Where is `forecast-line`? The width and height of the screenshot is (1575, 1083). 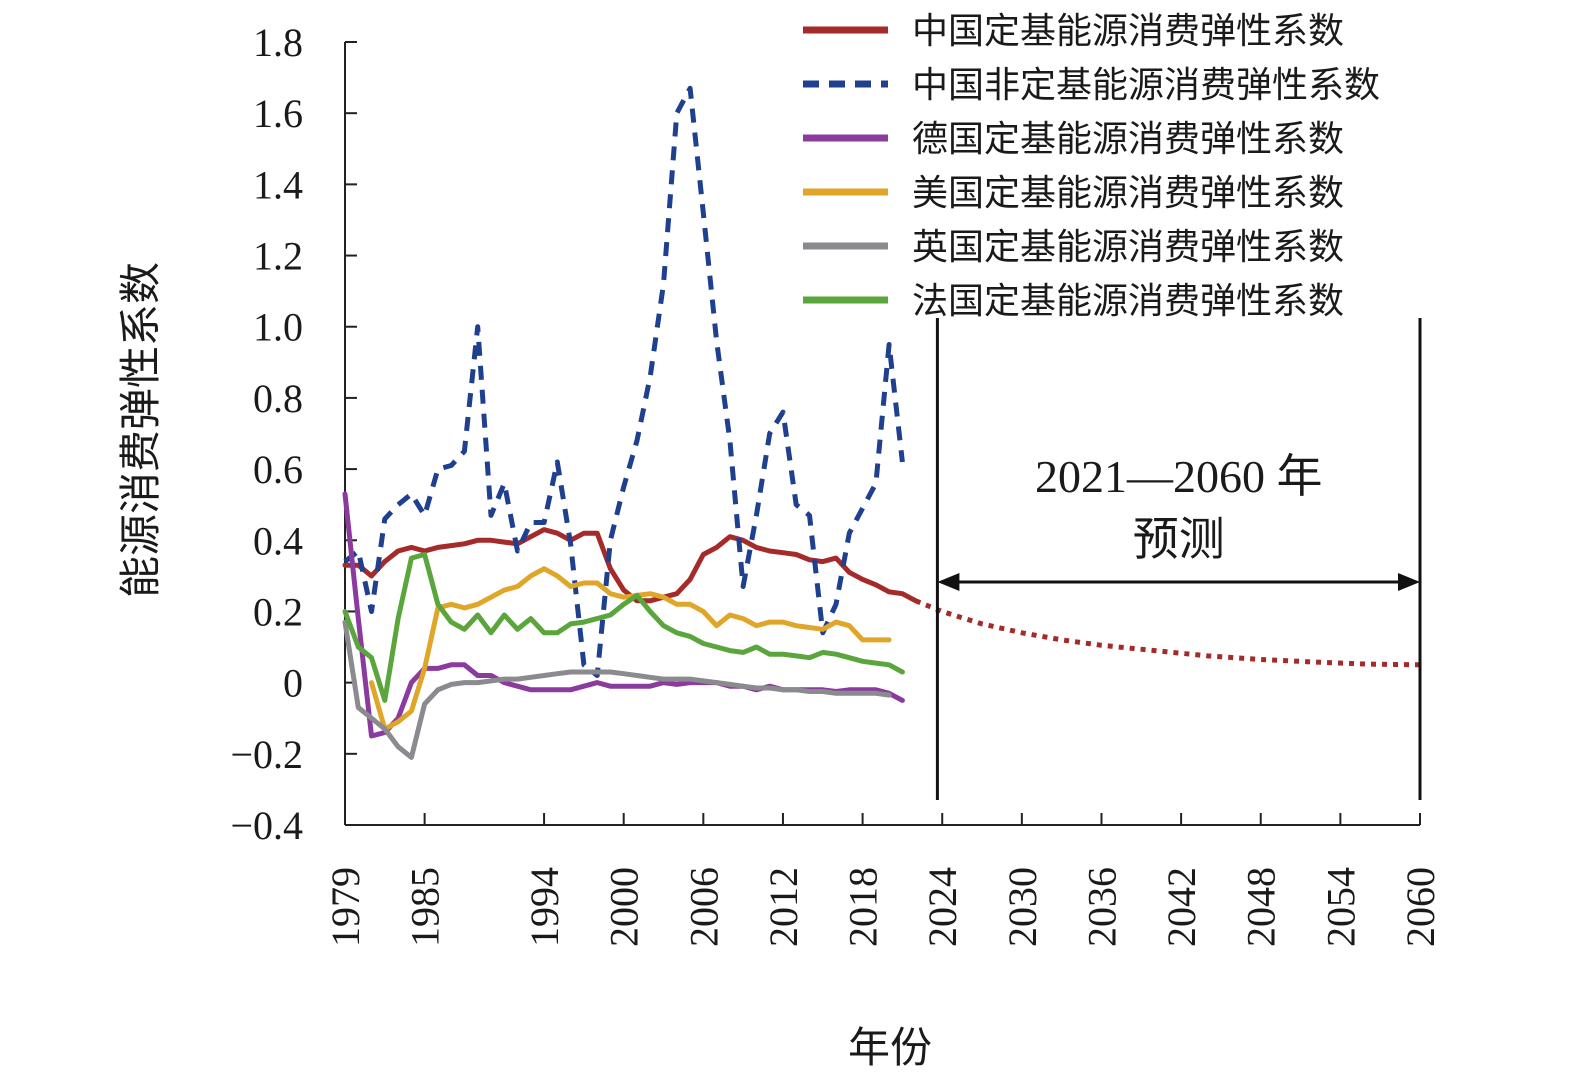
forecast-line is located at coordinates (1167, 633).